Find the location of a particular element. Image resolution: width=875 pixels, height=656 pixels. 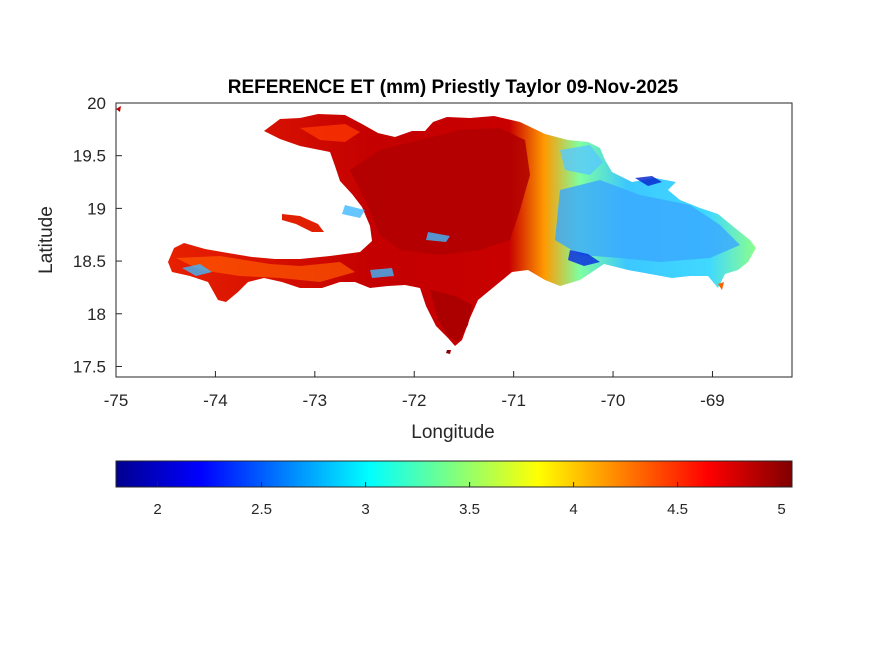

haiti-blue-spots is located at coordinates (316, 241).